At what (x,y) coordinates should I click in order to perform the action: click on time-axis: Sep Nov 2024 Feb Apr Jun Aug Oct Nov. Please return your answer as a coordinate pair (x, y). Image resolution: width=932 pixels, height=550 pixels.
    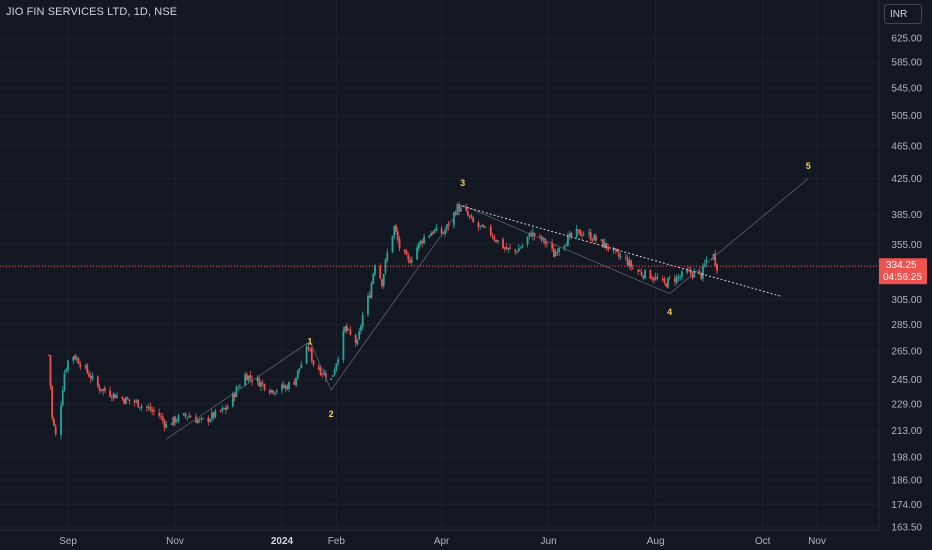
    Looking at the image, I should click on (439, 538).